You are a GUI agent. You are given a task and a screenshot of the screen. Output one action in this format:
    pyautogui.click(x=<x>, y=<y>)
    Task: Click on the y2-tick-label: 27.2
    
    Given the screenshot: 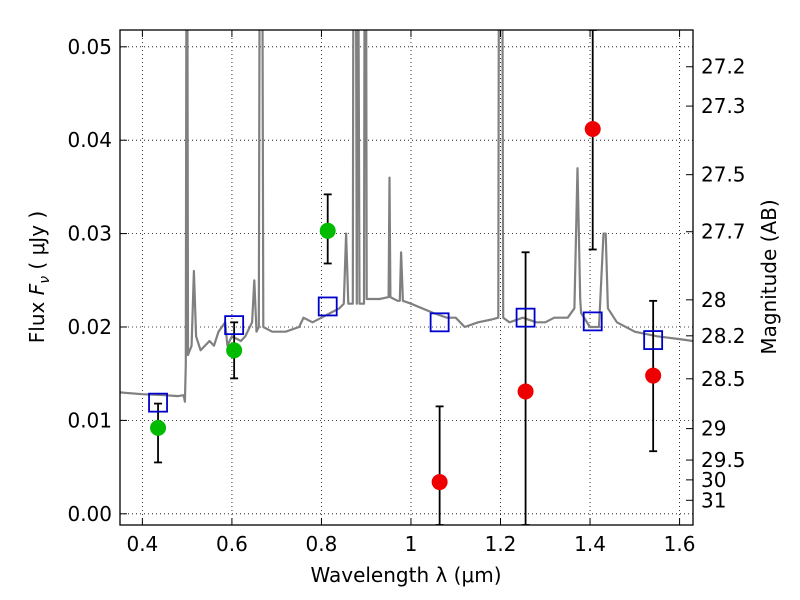 What is the action you would take?
    pyautogui.click(x=723, y=67)
    